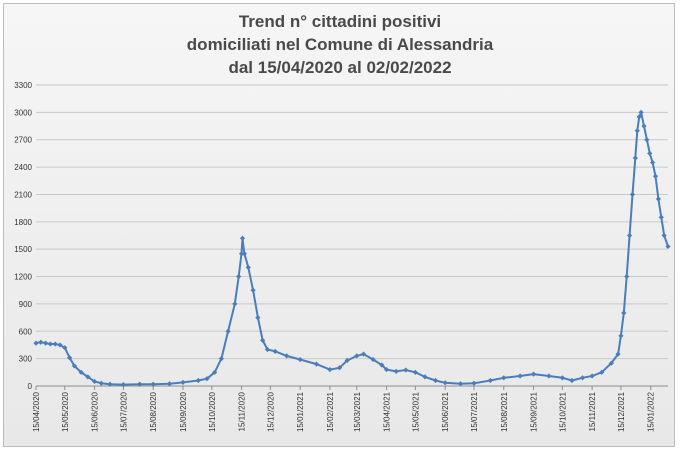 The width and height of the screenshot is (680, 452). I want to click on y-tick-label: 900, so click(26, 304).